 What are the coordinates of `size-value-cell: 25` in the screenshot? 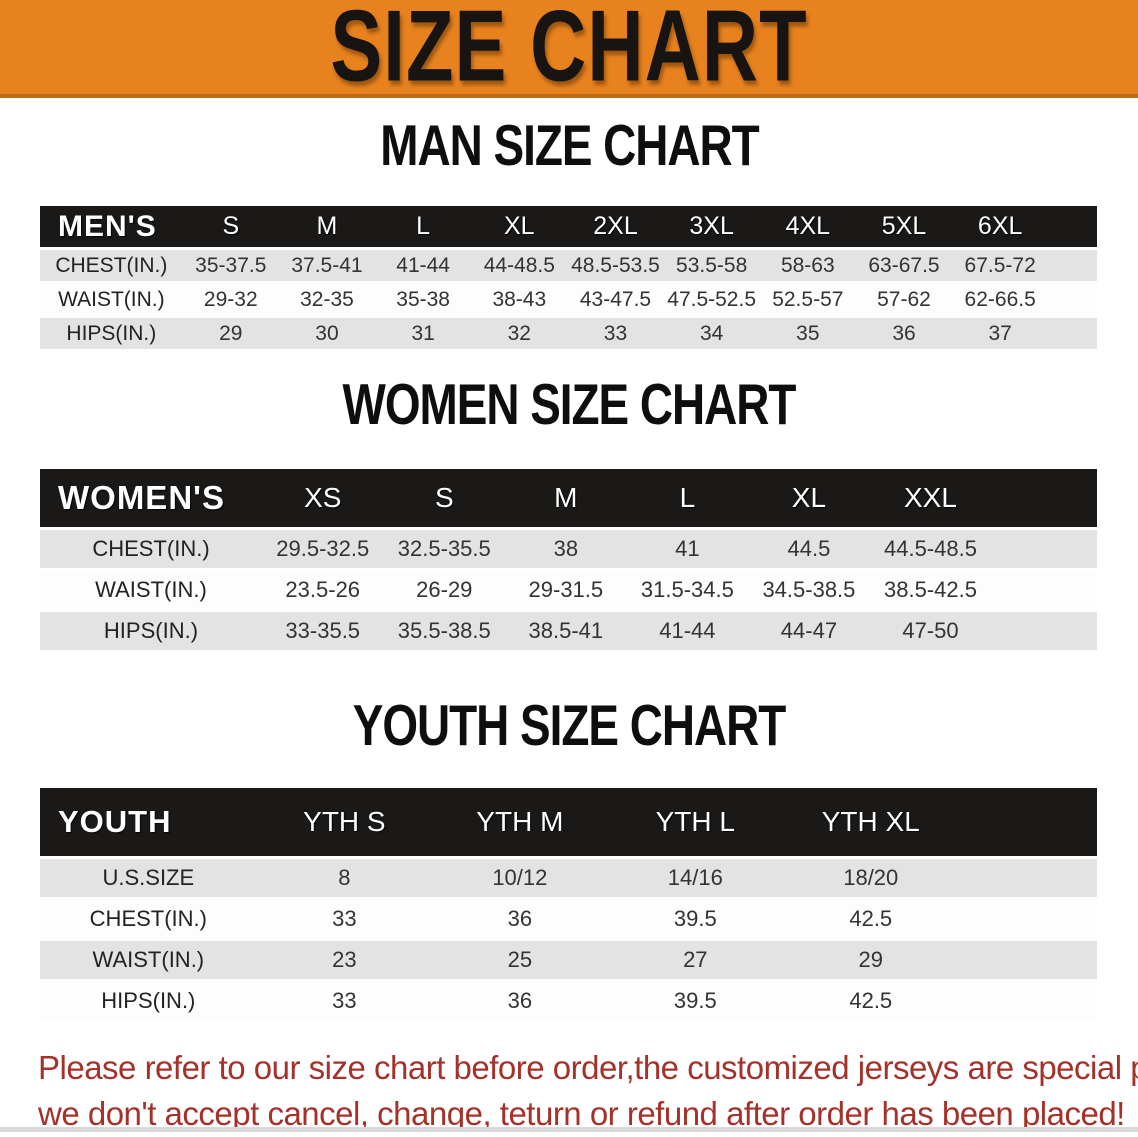 It's located at (520, 960).